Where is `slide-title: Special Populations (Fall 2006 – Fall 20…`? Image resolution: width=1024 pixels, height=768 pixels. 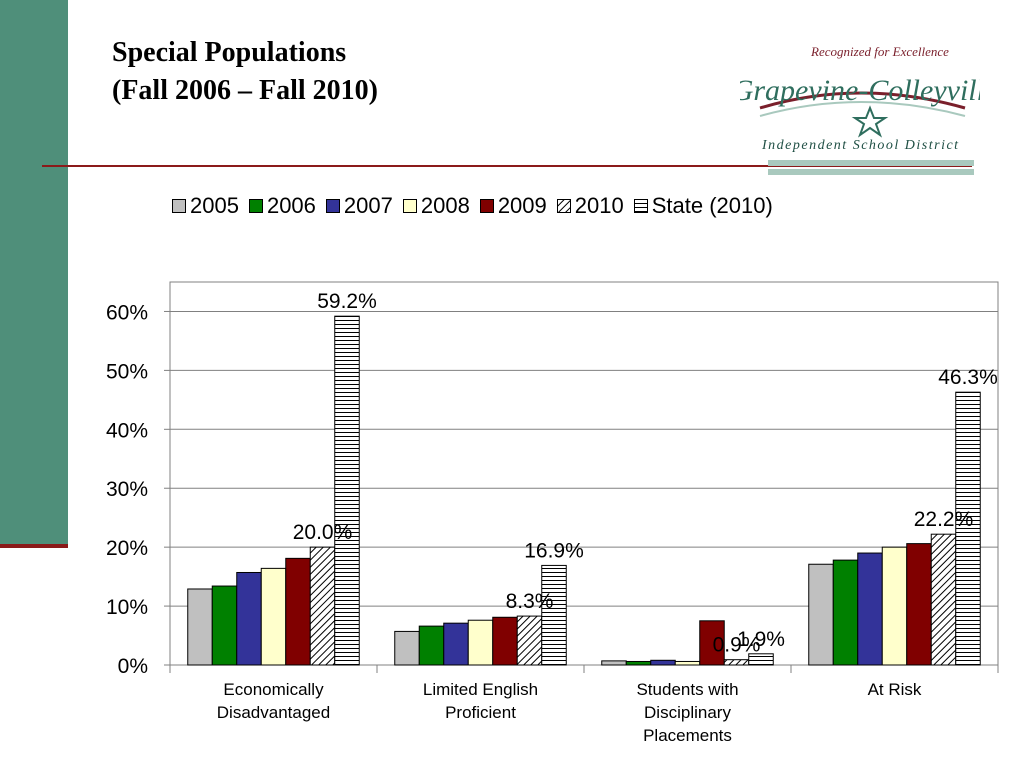 slide-title: Special Populations (Fall 2006 – Fall 20… is located at coordinates (245, 72).